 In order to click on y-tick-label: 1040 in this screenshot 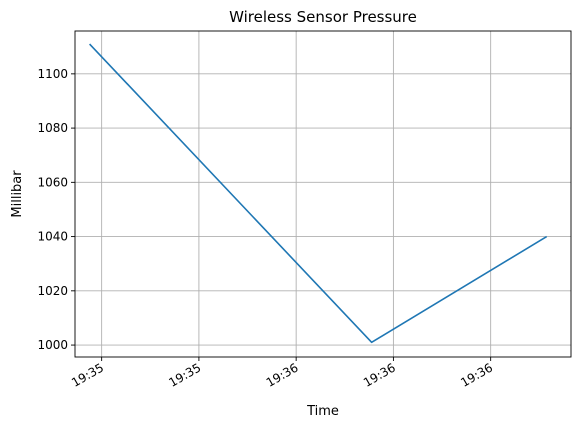, I will do `click(52, 237)`.